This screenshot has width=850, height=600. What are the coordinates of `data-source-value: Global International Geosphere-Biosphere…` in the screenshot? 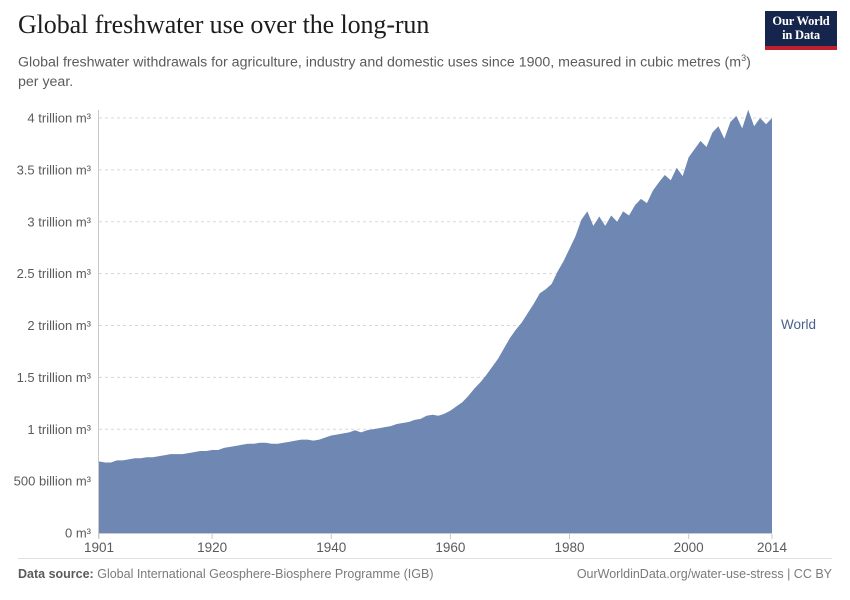 It's located at (265, 574).